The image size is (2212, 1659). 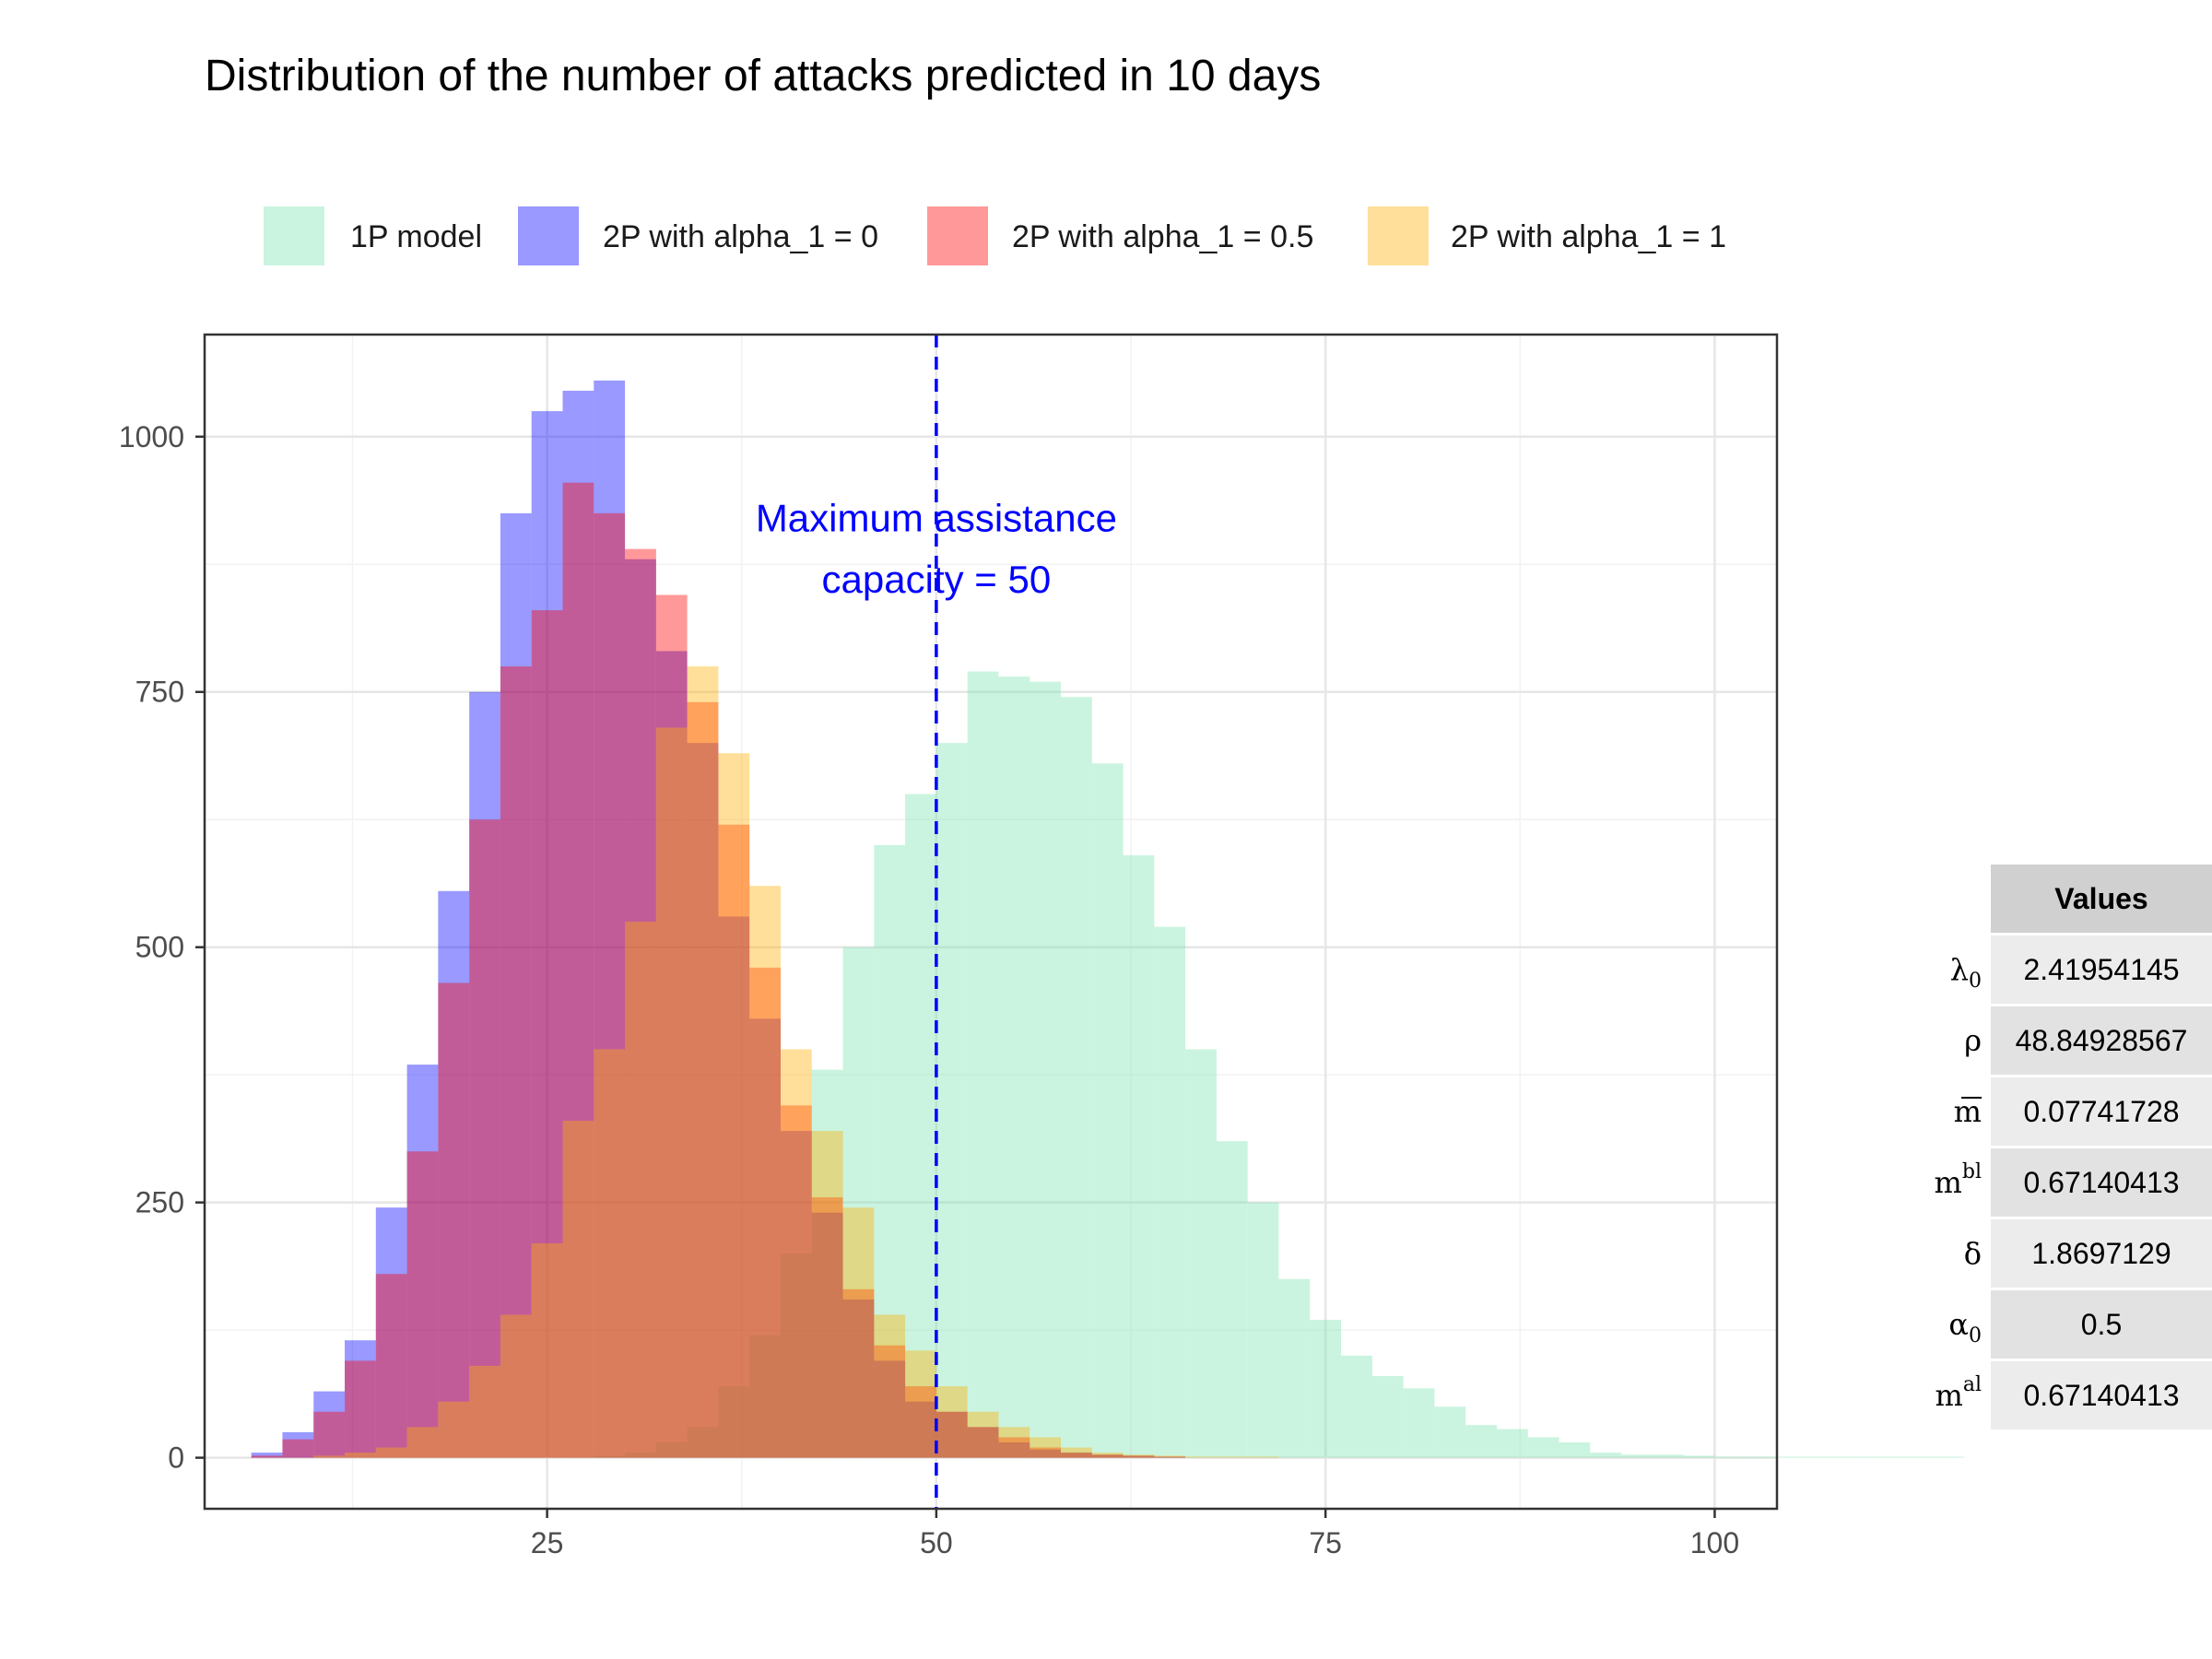 I want to click on table-param-label: δ, so click(x=1973, y=1253).